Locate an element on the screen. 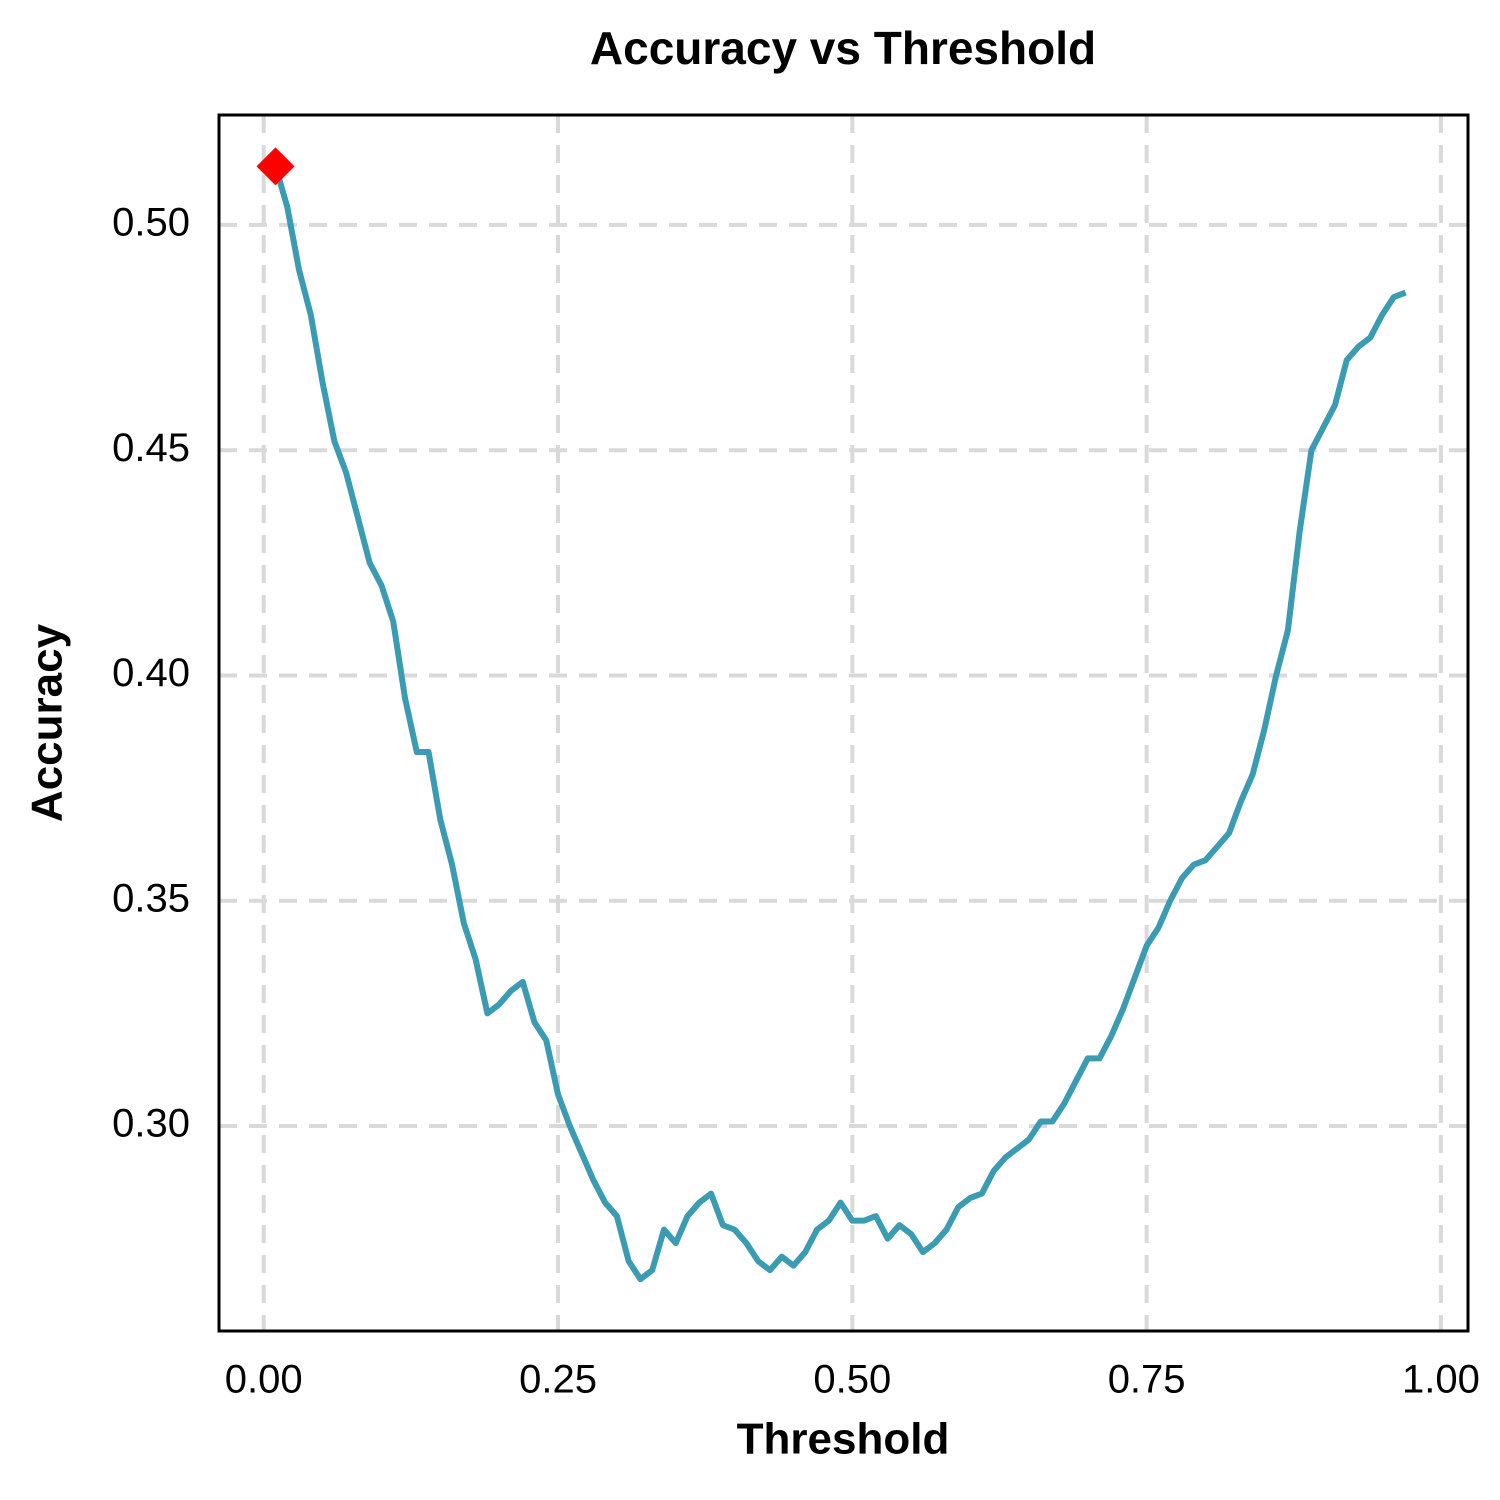  x-tick-label: 1.00 is located at coordinates (1441, 1380).